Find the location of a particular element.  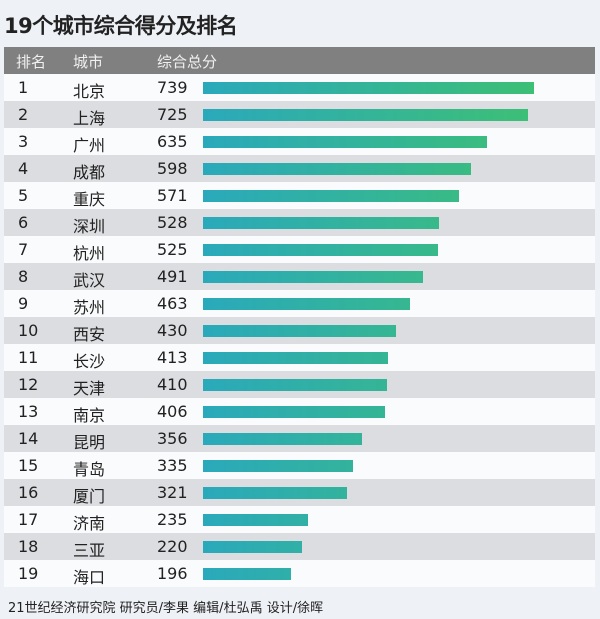

rank-label: 7 is located at coordinates (23, 249).